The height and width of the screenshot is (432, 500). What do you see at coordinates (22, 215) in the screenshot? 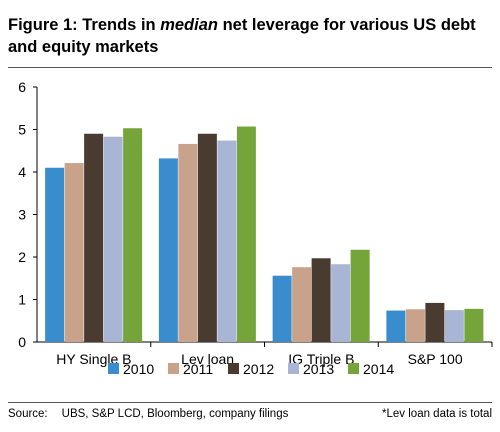
I see `y-tick-label: 3` at bounding box center [22, 215].